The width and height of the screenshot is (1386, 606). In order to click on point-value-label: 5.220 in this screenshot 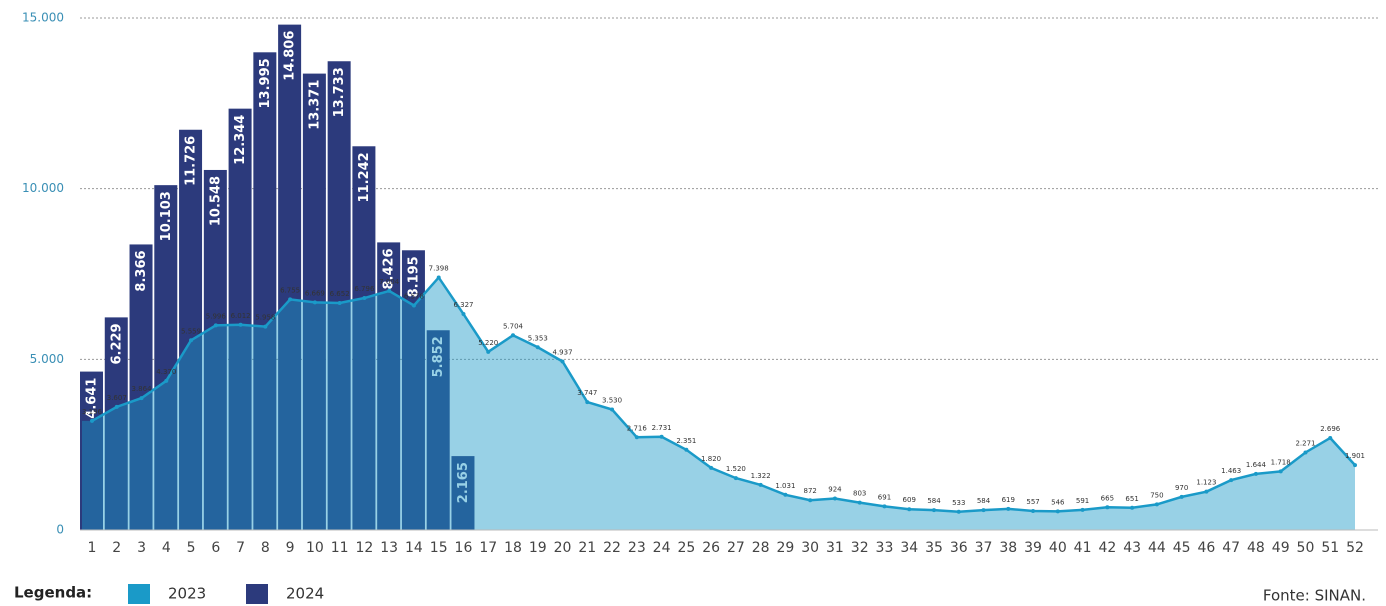, I will do `click(488, 343)`.